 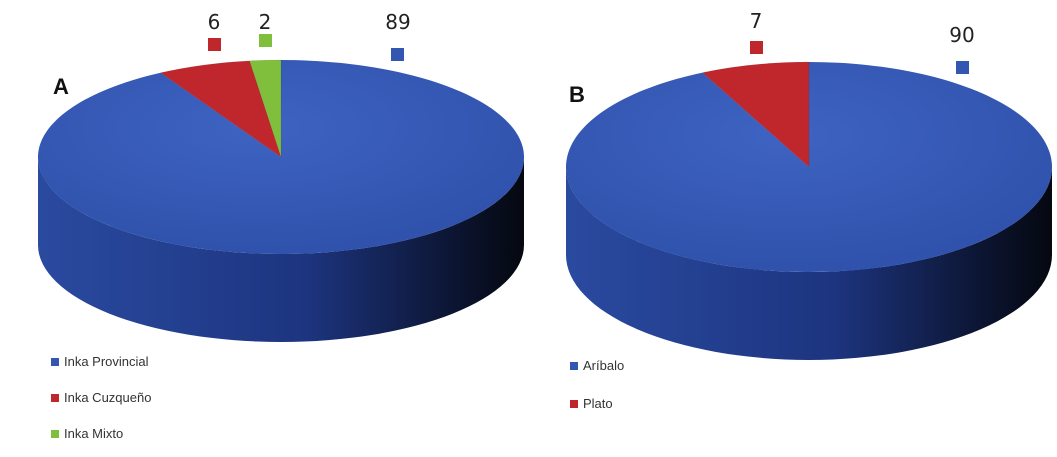 What do you see at coordinates (961, 35) in the screenshot?
I see `pie-b-data-label-1: 90` at bounding box center [961, 35].